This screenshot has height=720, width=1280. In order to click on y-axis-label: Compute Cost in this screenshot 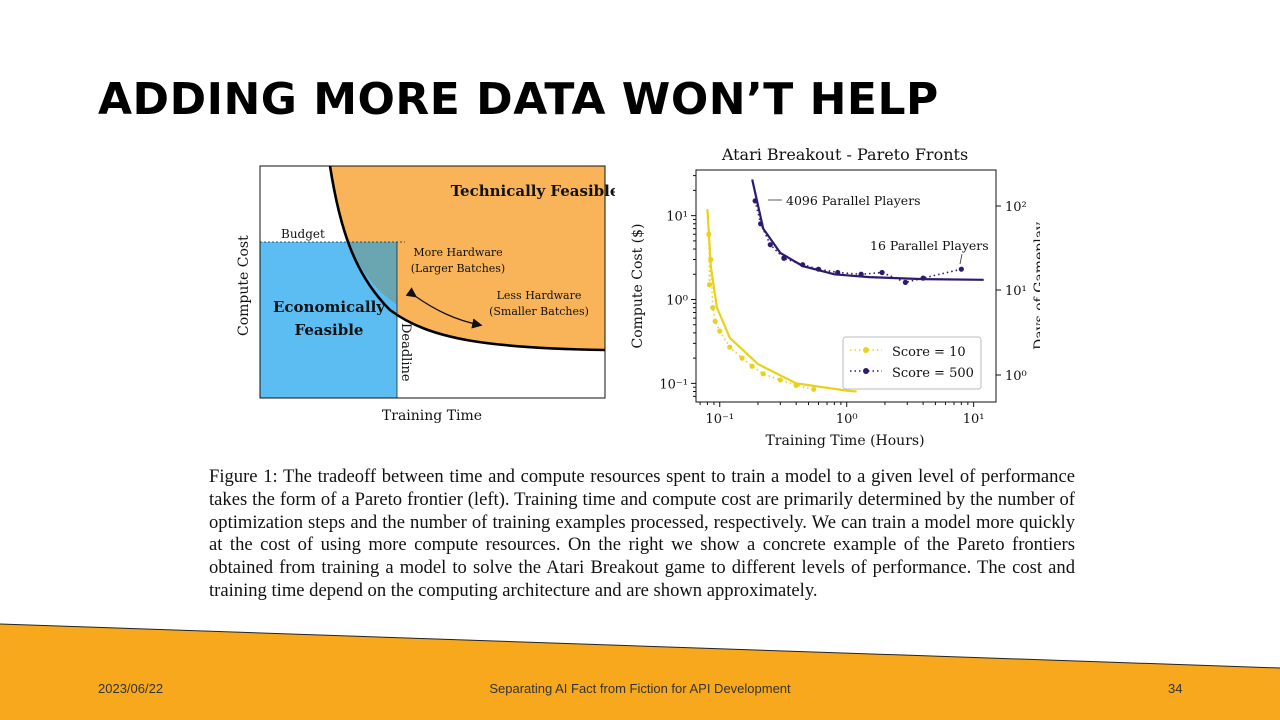, I will do `click(244, 285)`.